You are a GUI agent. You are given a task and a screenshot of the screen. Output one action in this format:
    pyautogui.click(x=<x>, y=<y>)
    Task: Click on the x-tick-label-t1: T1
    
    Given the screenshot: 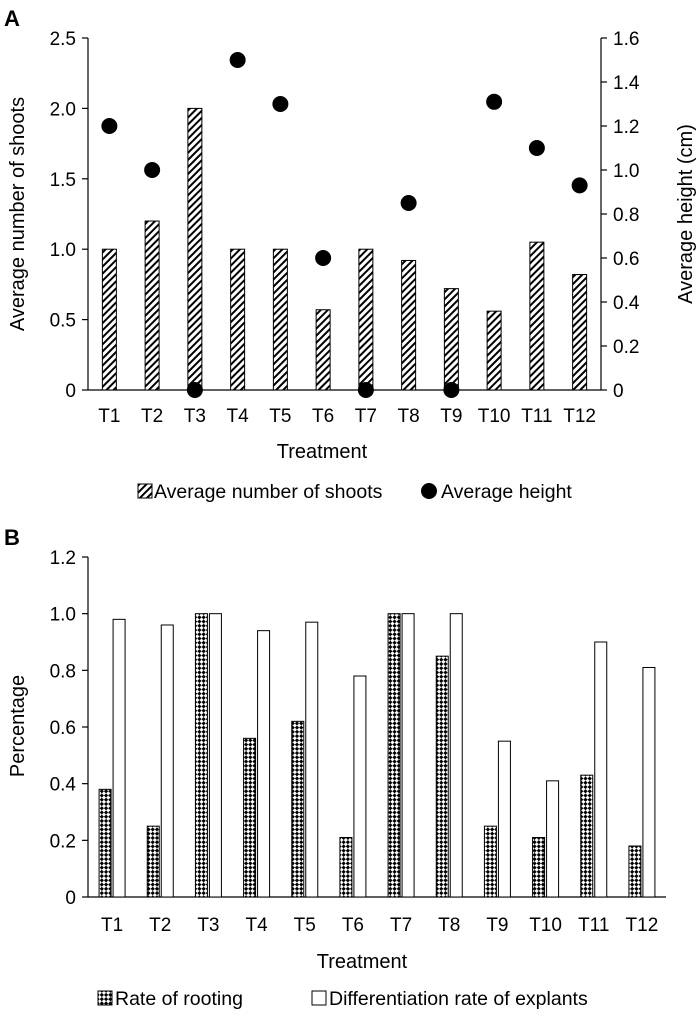 What is the action you would take?
    pyautogui.click(x=109, y=416)
    